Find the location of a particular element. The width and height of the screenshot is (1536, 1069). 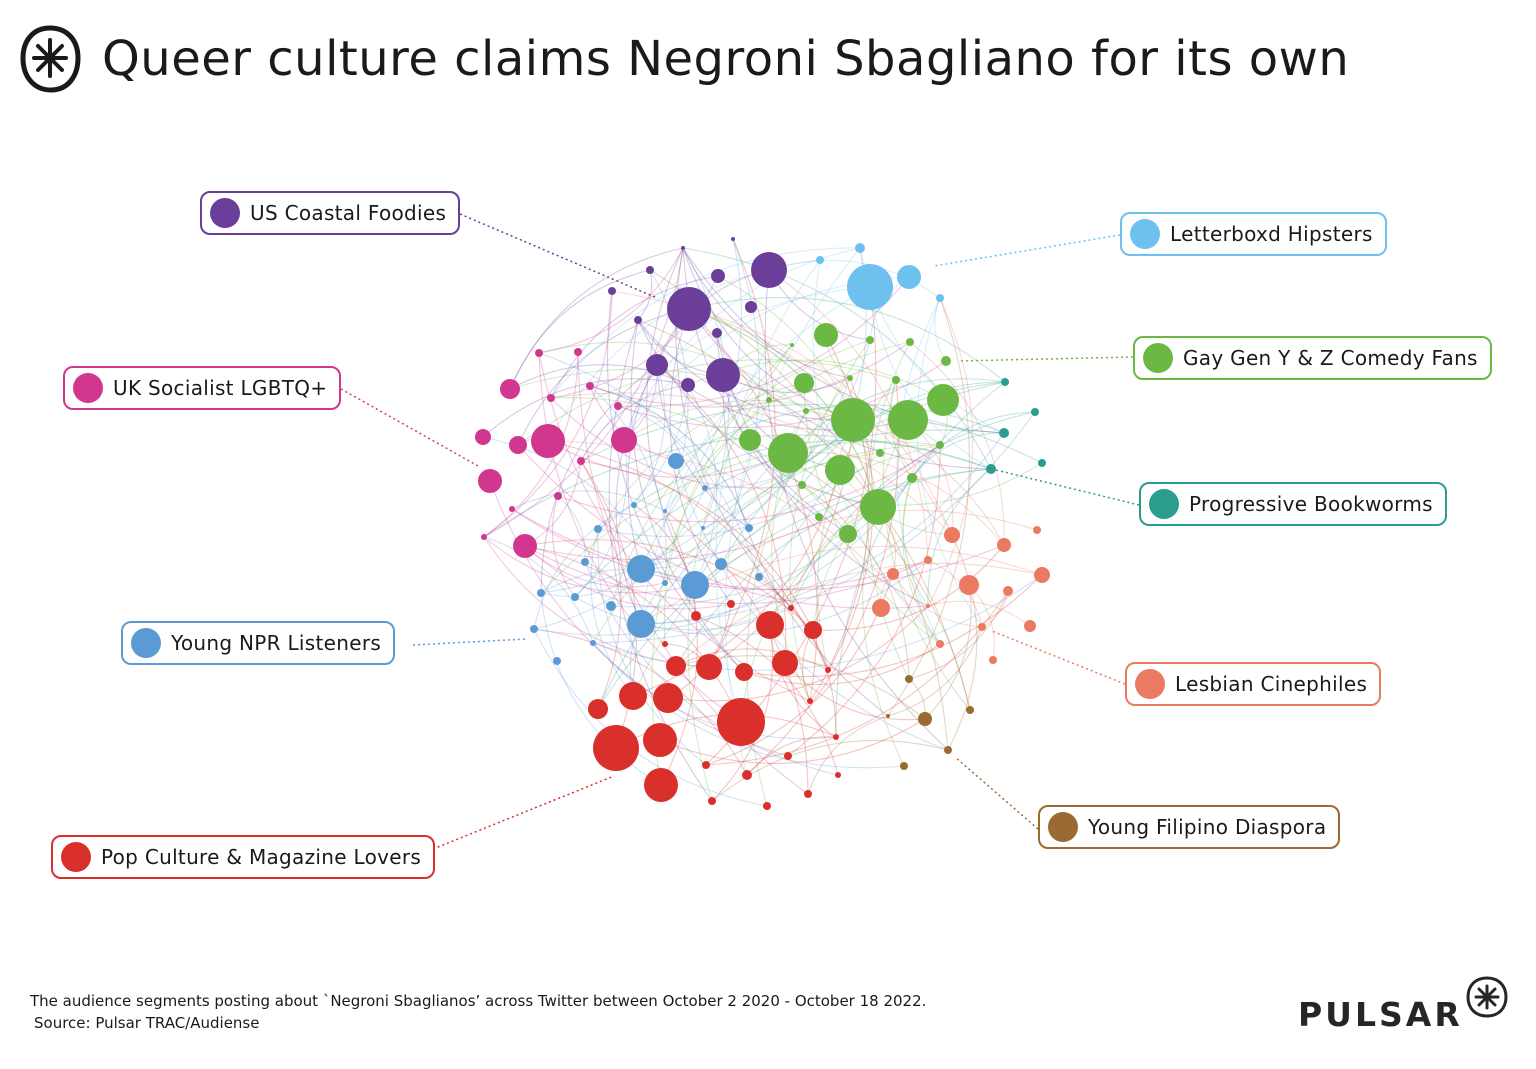

legend-letterboxd-hipsters: Letterboxd Hipsters is located at coordinates (1253, 234).